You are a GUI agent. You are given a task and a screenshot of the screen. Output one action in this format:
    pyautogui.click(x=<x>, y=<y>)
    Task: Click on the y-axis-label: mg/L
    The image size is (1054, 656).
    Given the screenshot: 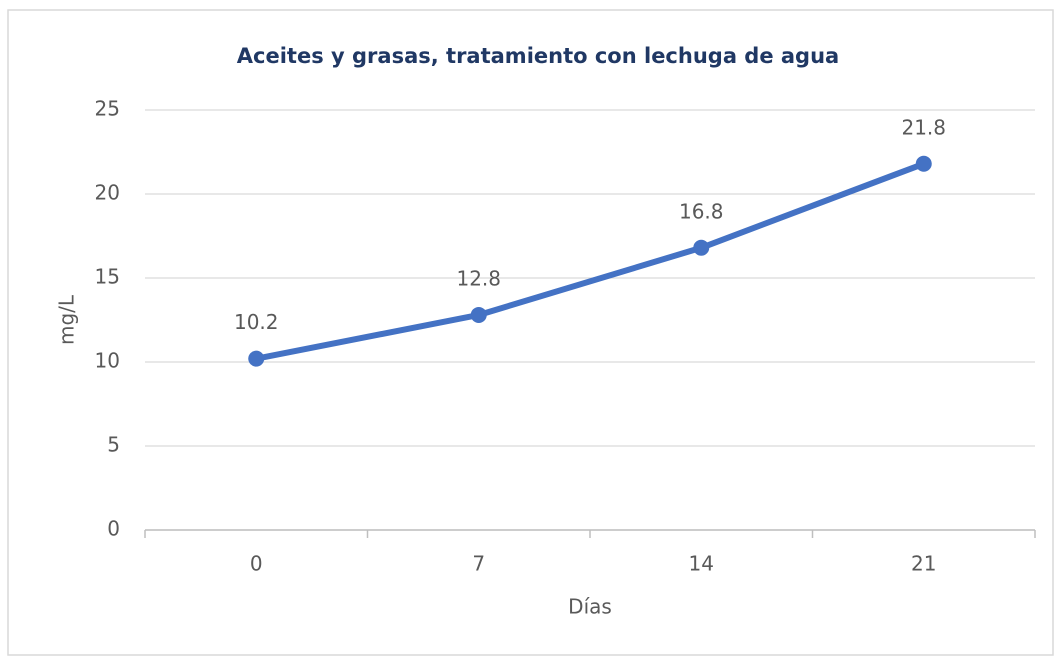 What is the action you would take?
    pyautogui.click(x=67, y=319)
    